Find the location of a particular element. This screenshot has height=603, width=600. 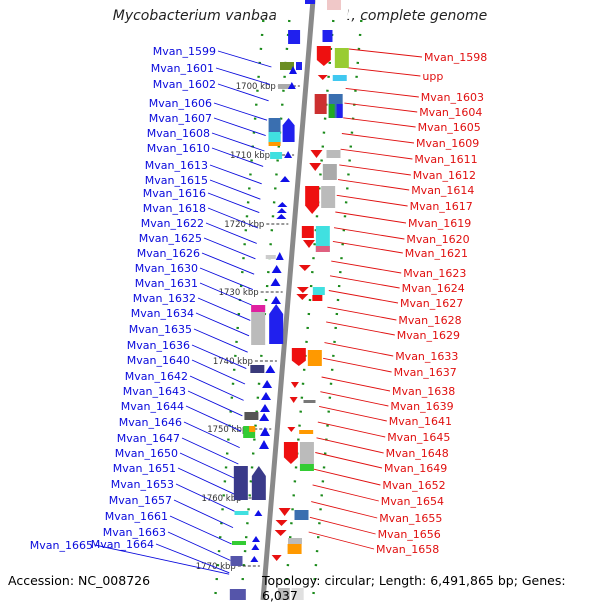

left-gene-label: Mvan_1608 is located at coordinates (178, 133).